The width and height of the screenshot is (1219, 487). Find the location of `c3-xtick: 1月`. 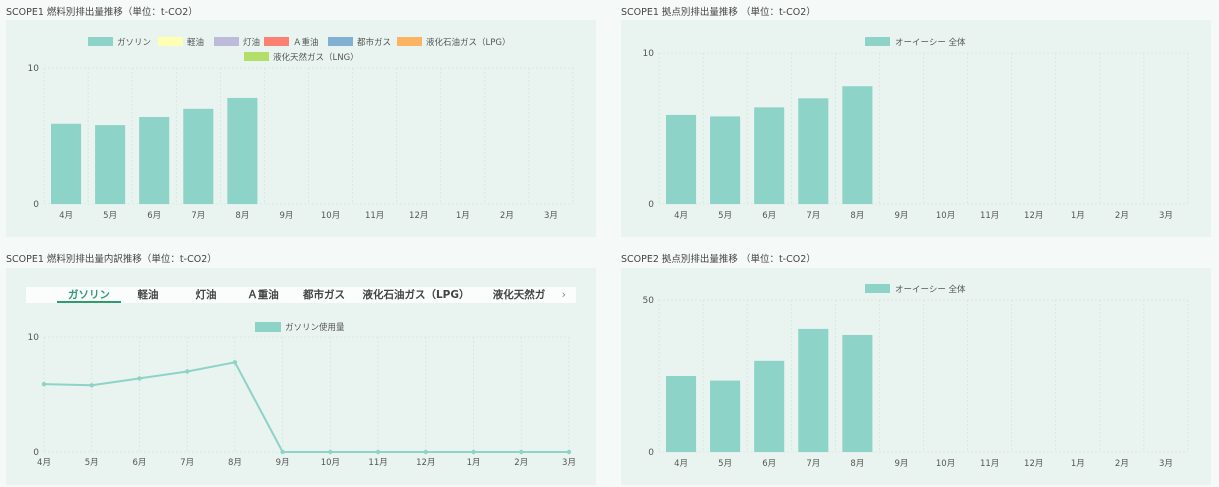

c3-xtick: 1月 is located at coordinates (474, 463).